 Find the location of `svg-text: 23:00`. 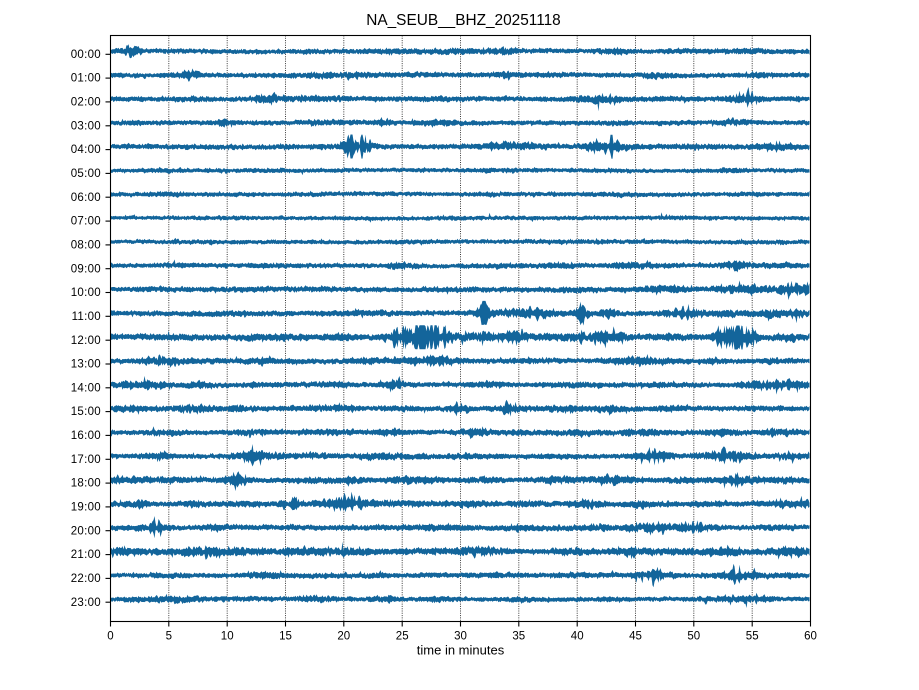

svg-text: 23:00 is located at coordinates (86, 603).